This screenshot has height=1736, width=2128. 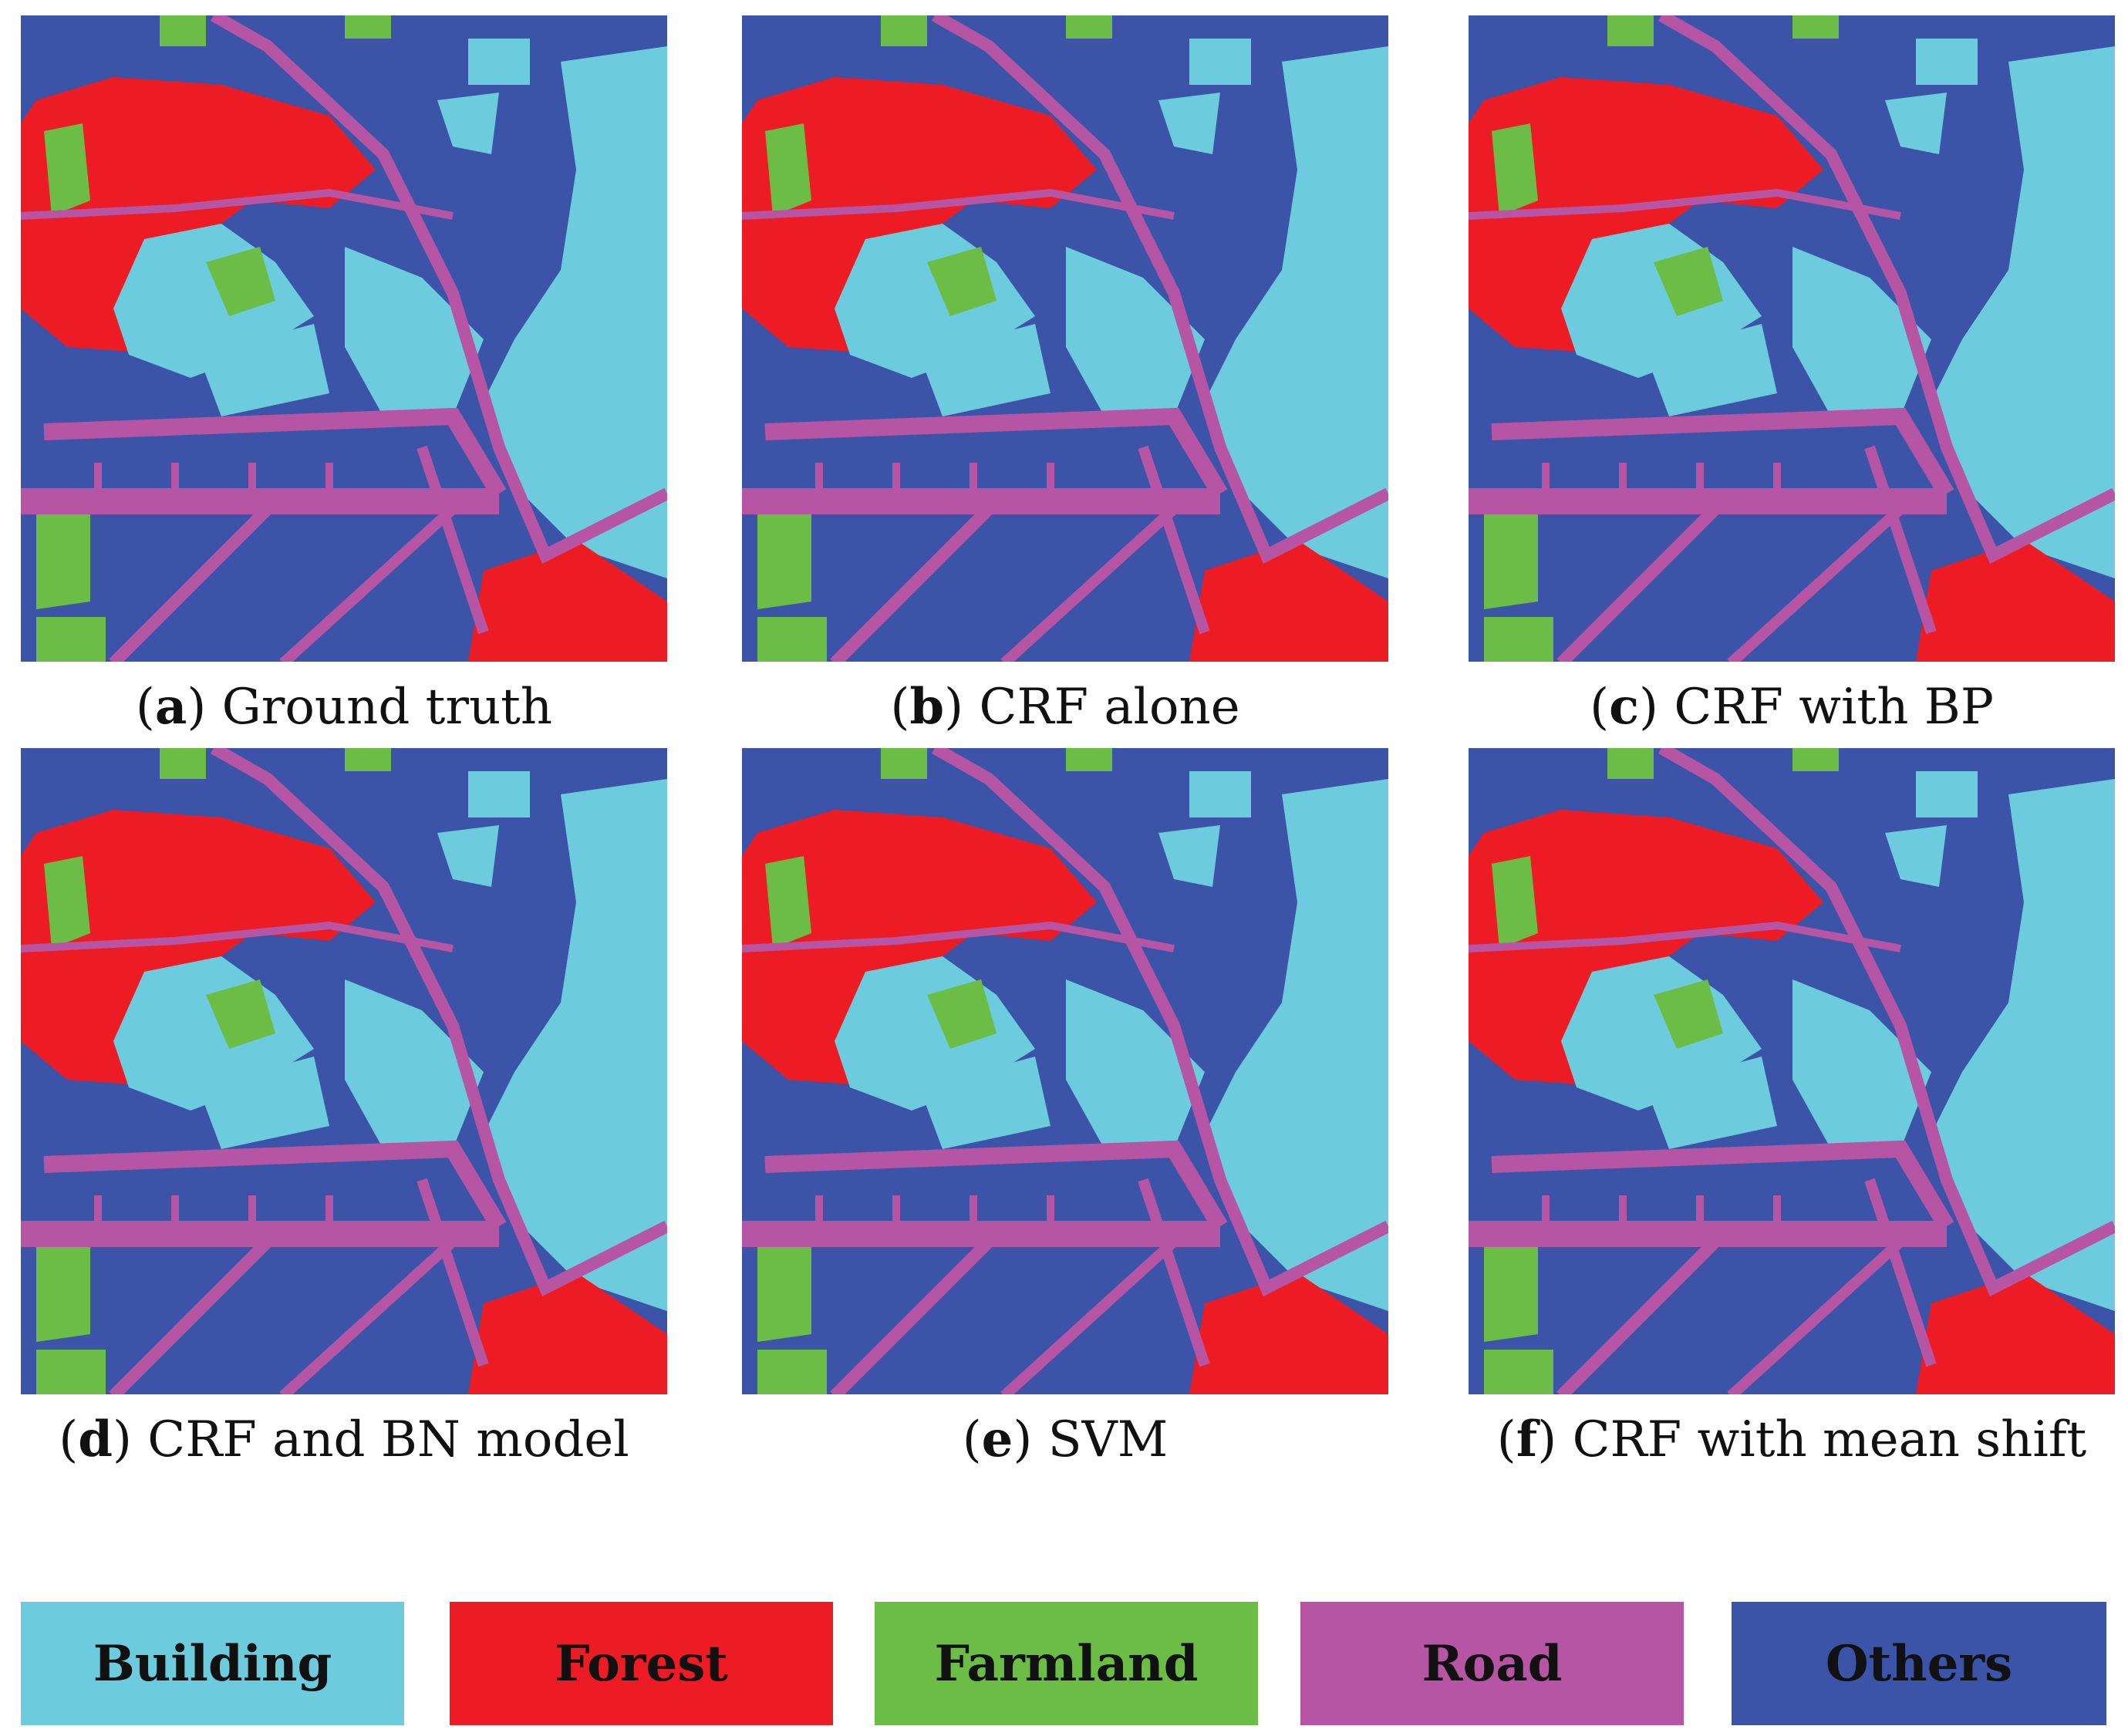 I want to click on caption-f: (f) CRF with mean shift, so click(x=1791, y=1439).